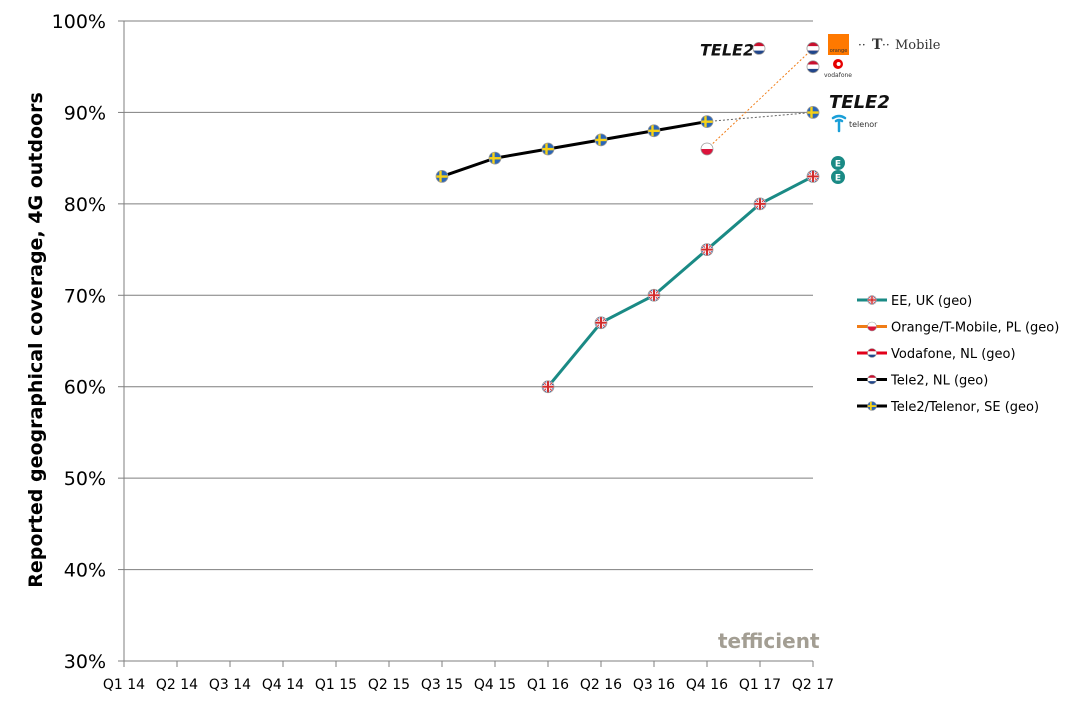  What do you see at coordinates (85, 662) in the screenshot?
I see `y-tick-label: 30%` at bounding box center [85, 662].